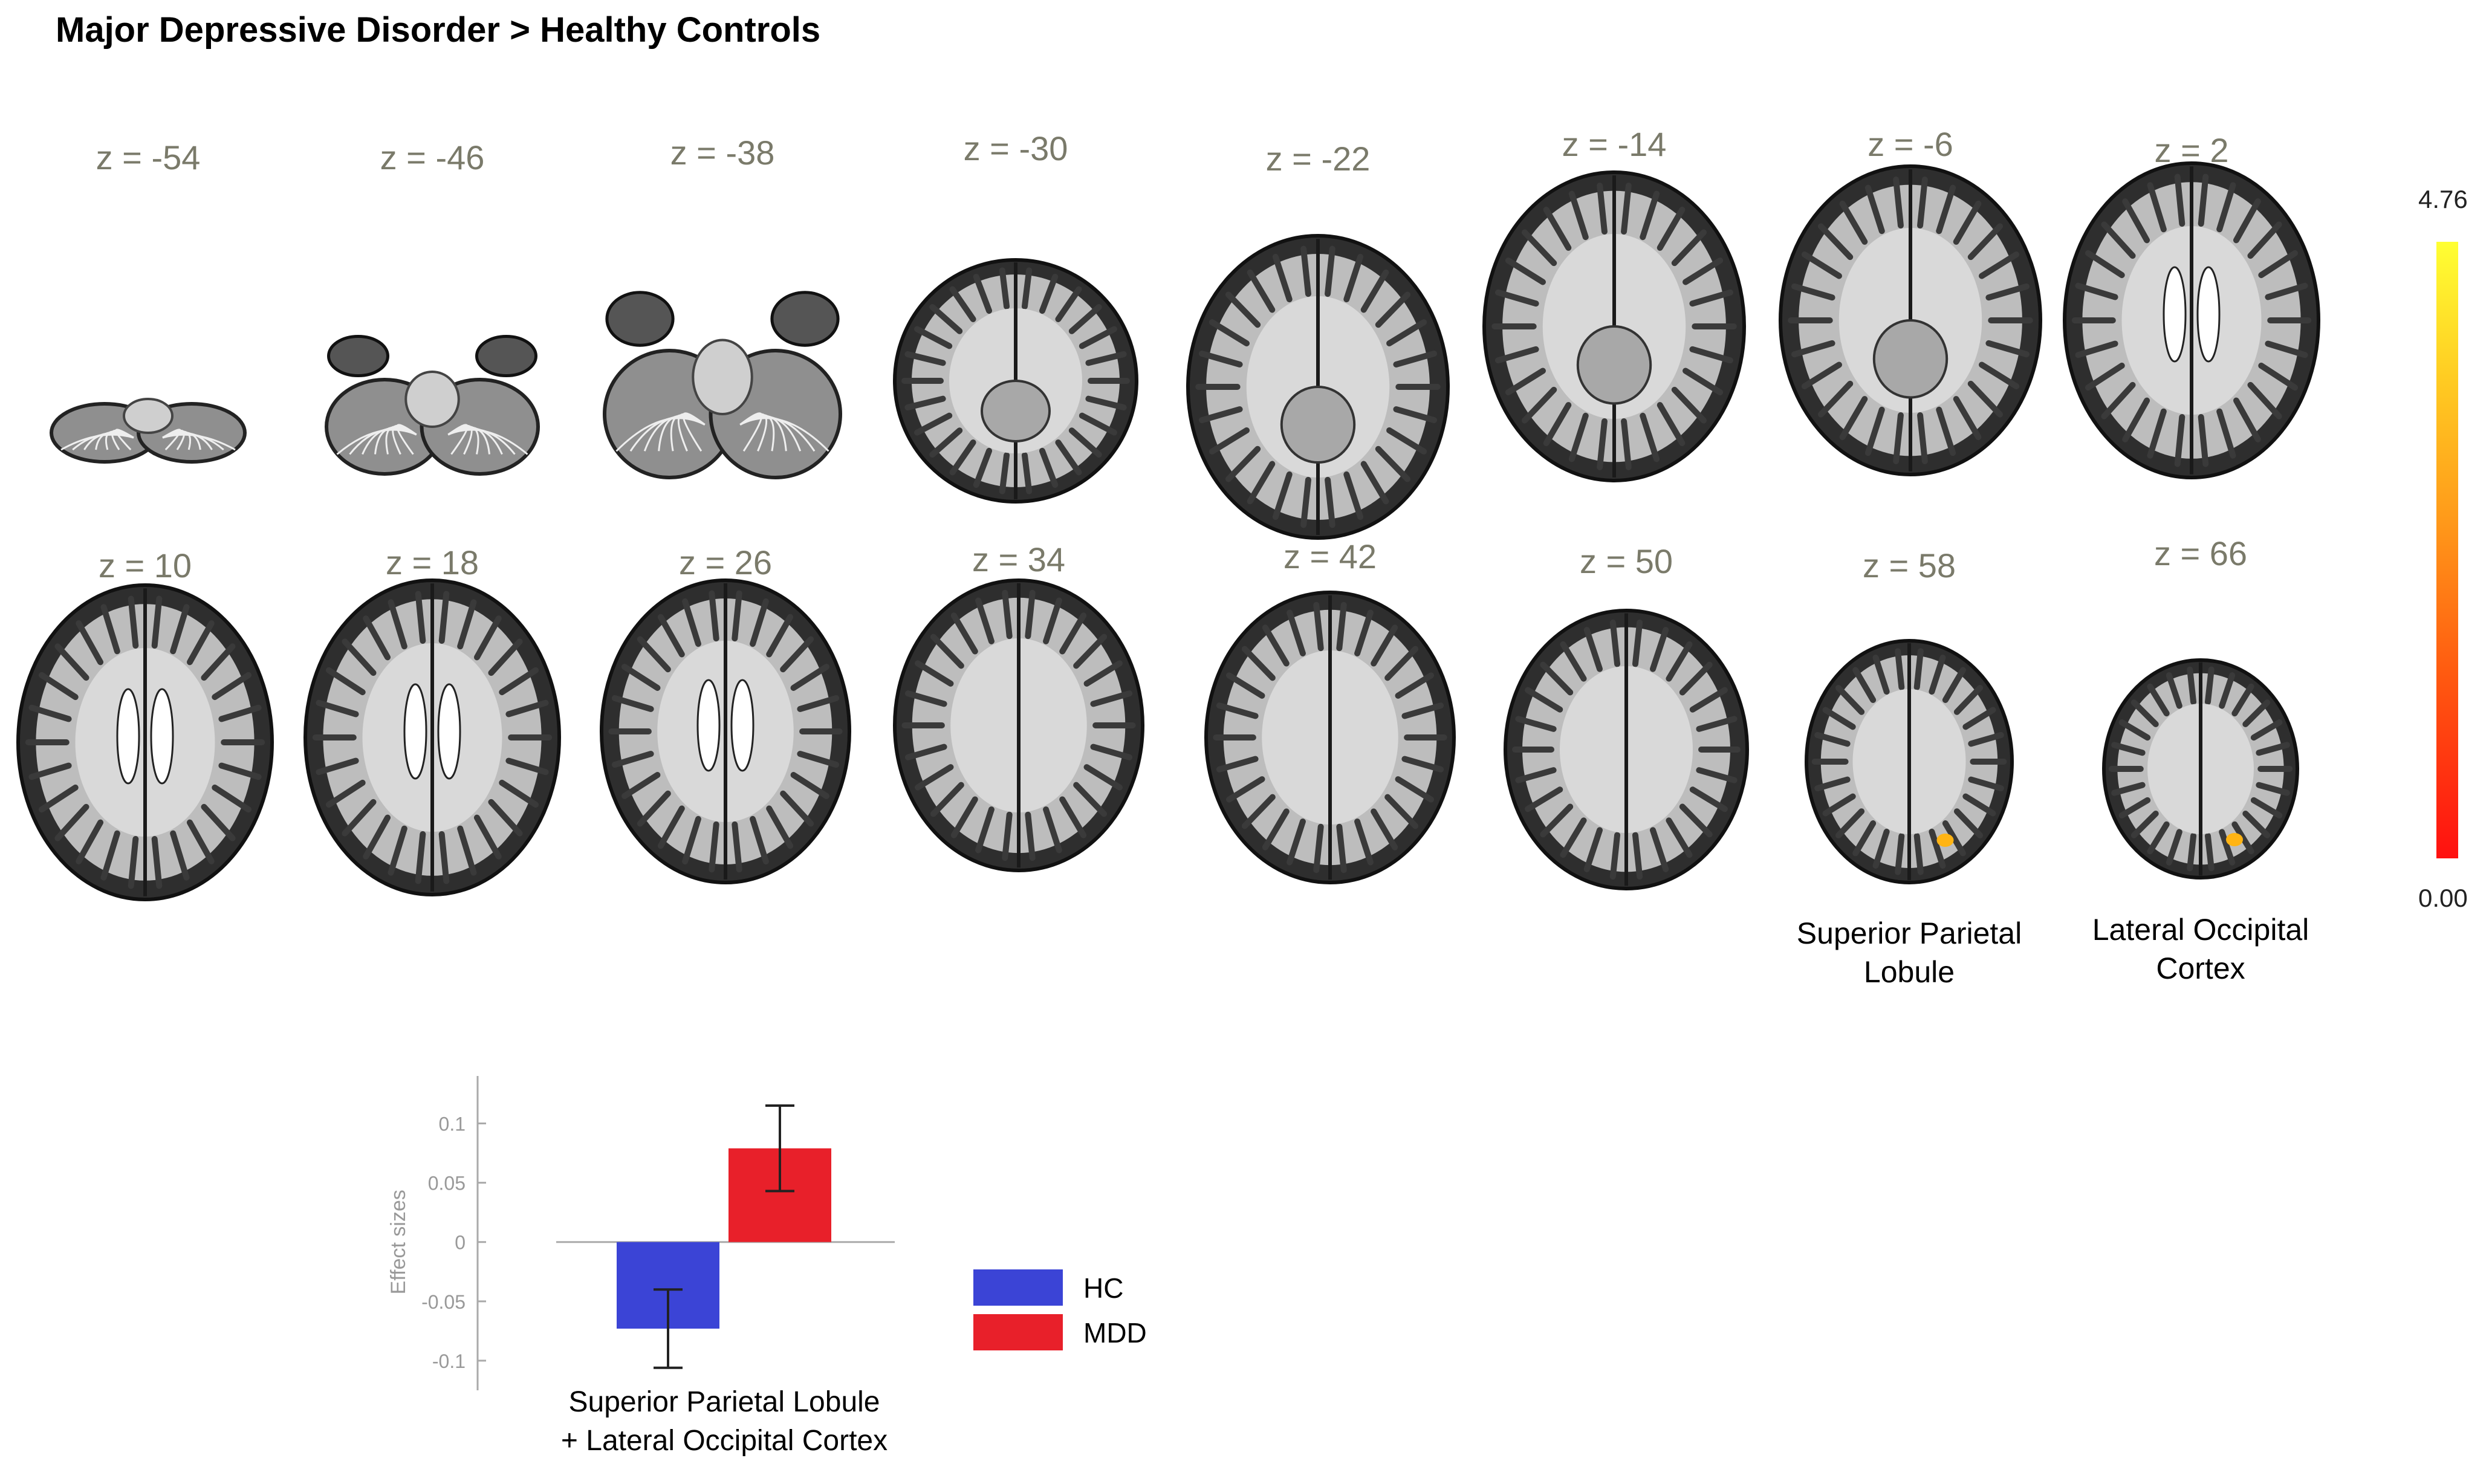 The height and width of the screenshot is (1484, 2489). Describe the element at coordinates (2201, 553) in the screenshot. I see `slice-z-label-row2-8: z = 66` at that location.